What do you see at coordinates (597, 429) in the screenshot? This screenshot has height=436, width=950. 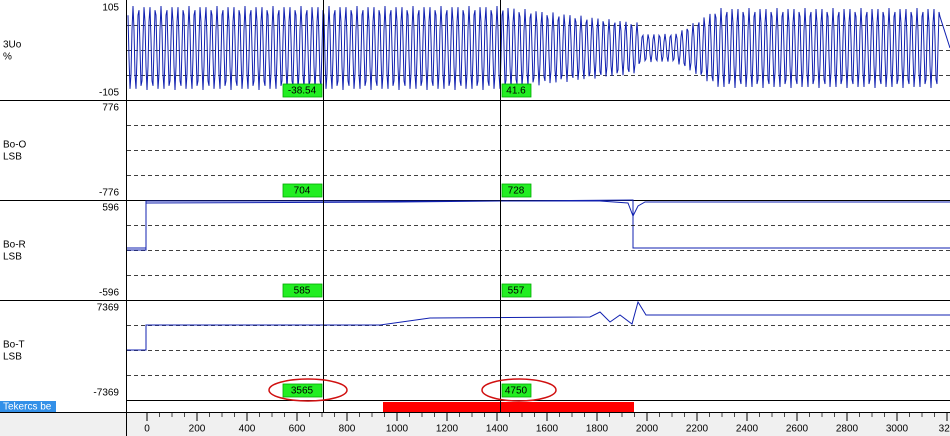 I see `x-tick-label: 1800` at bounding box center [597, 429].